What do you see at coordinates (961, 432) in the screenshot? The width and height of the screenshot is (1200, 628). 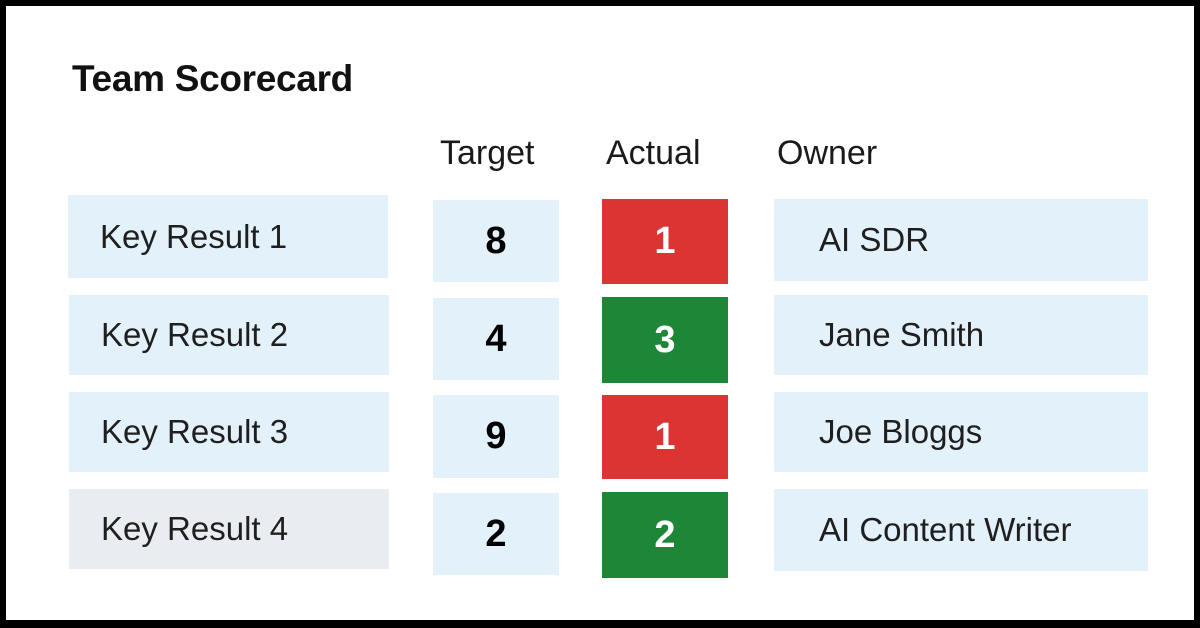 I see `owner-cell: Joe Bloggs` at bounding box center [961, 432].